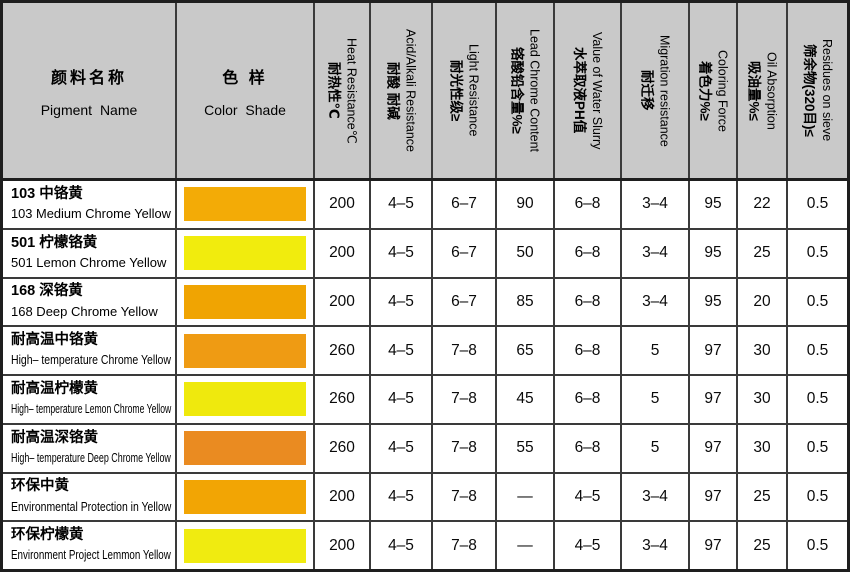 The width and height of the screenshot is (850, 572). I want to click on pigment-name-en-wrap: Environment Project Lemmon Yellow, so click(91, 555).